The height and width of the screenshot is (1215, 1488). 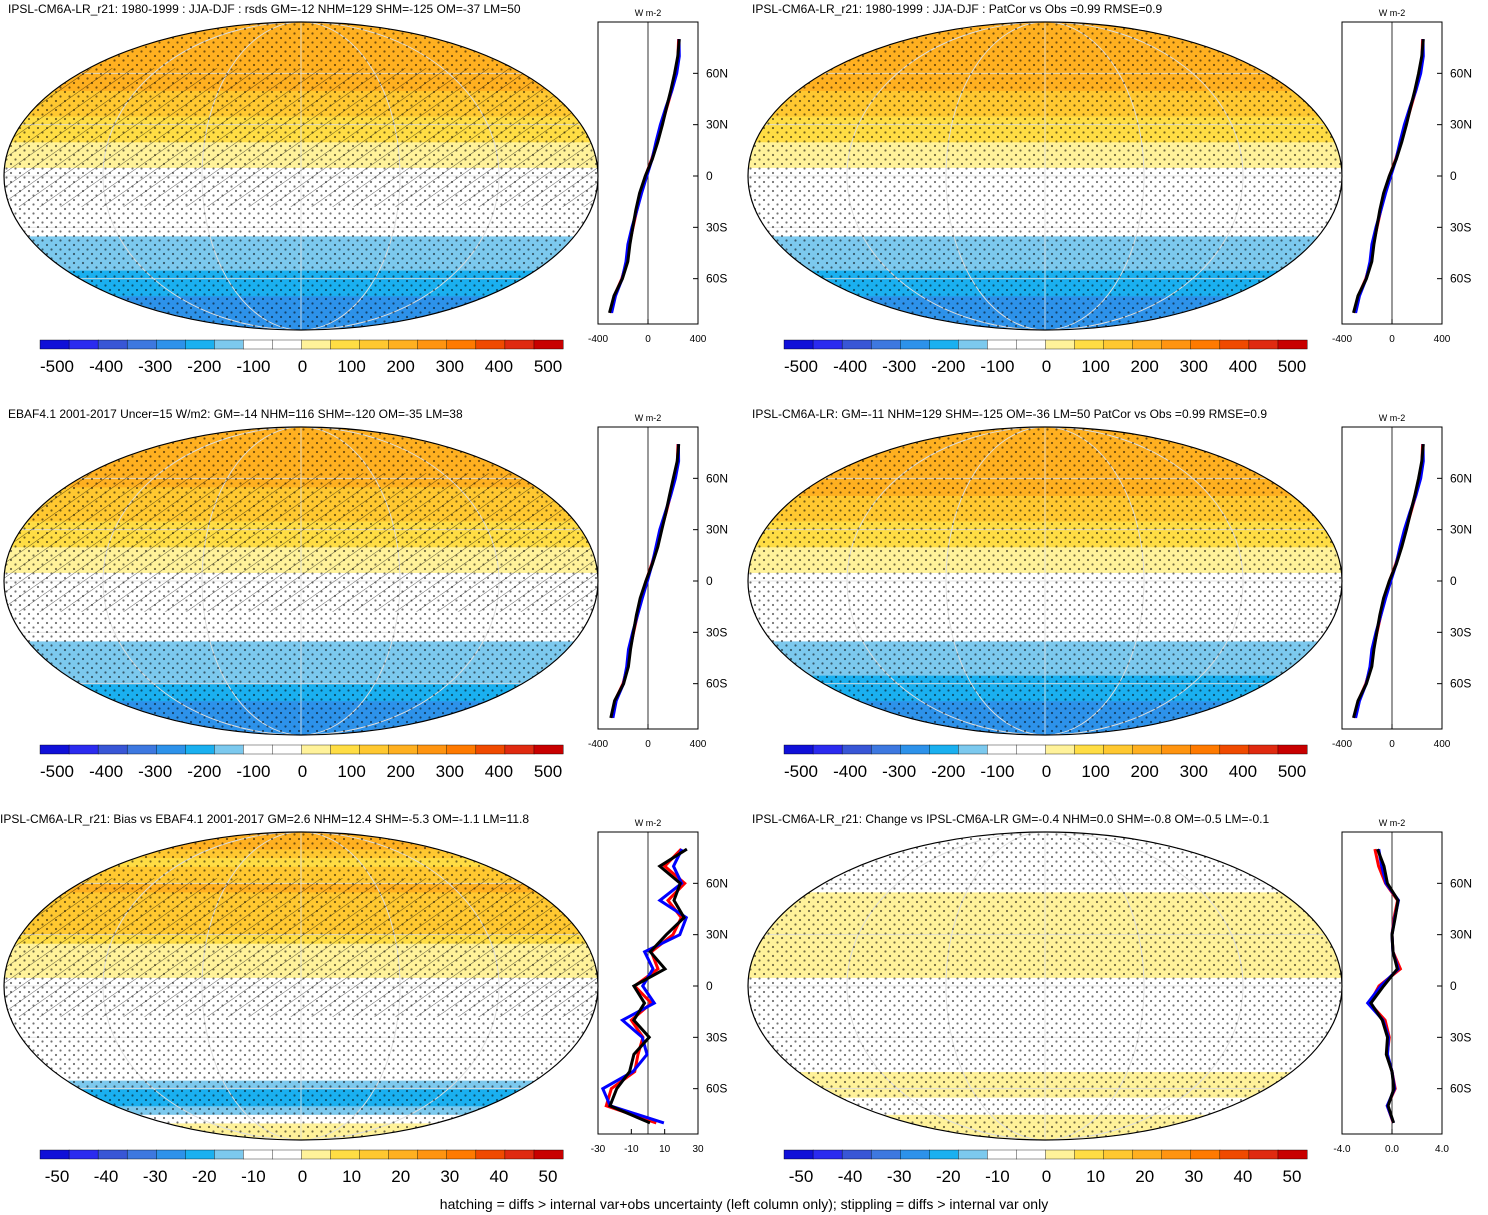 What do you see at coordinates (1095, 1176) in the screenshot?
I see `colorbar-tick-label: 10` at bounding box center [1095, 1176].